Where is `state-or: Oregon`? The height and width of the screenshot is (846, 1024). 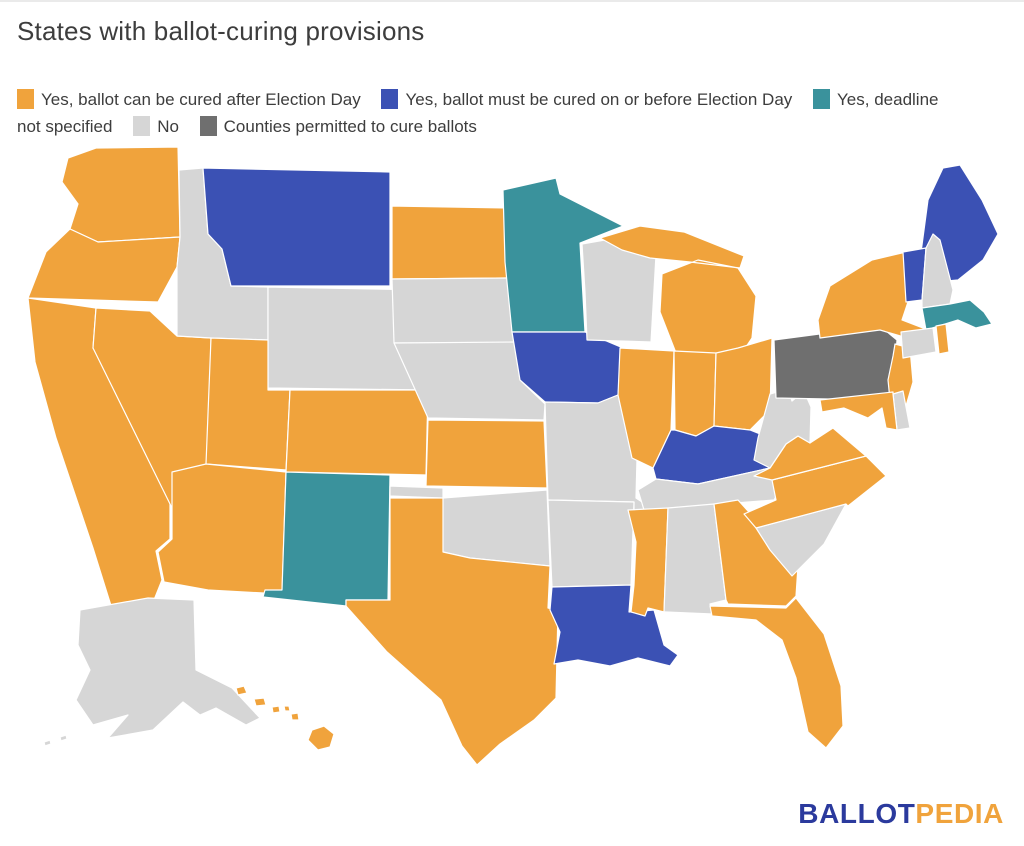 state-or: Oregon is located at coordinates (104, 265).